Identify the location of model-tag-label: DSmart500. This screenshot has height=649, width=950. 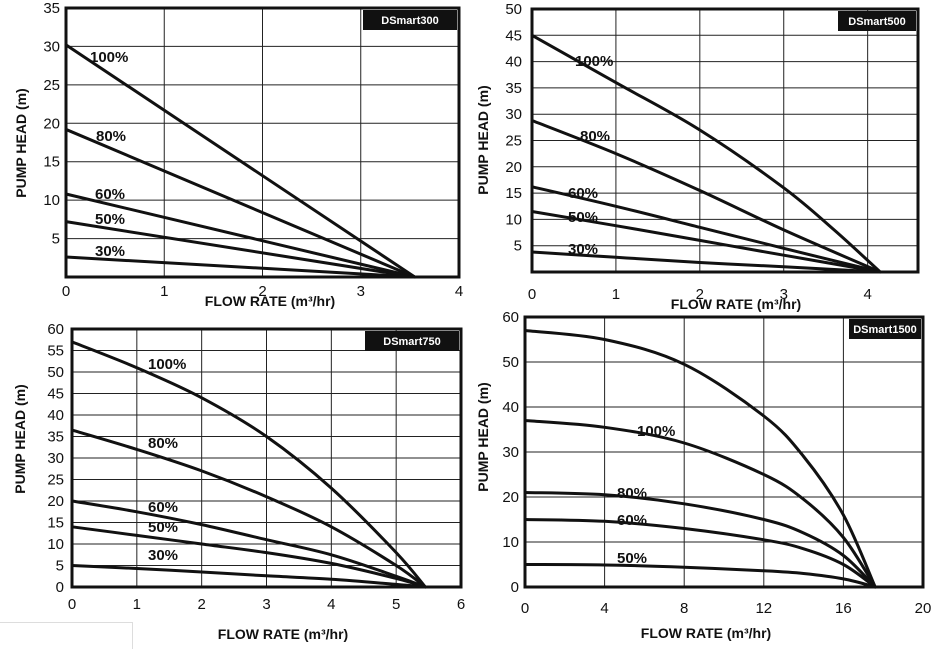
(876, 22).